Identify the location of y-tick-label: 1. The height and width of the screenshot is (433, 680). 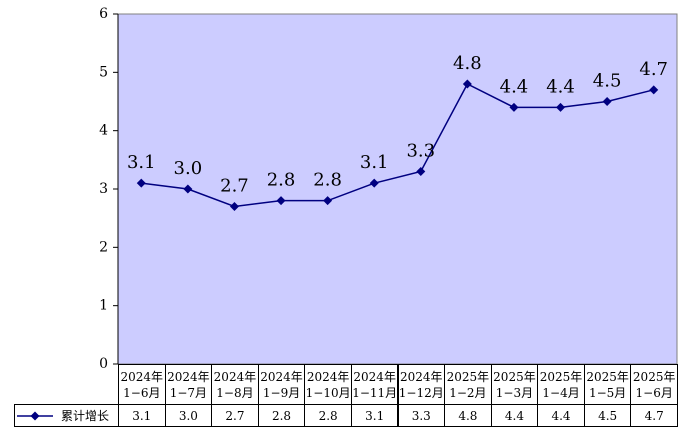
(103, 306).